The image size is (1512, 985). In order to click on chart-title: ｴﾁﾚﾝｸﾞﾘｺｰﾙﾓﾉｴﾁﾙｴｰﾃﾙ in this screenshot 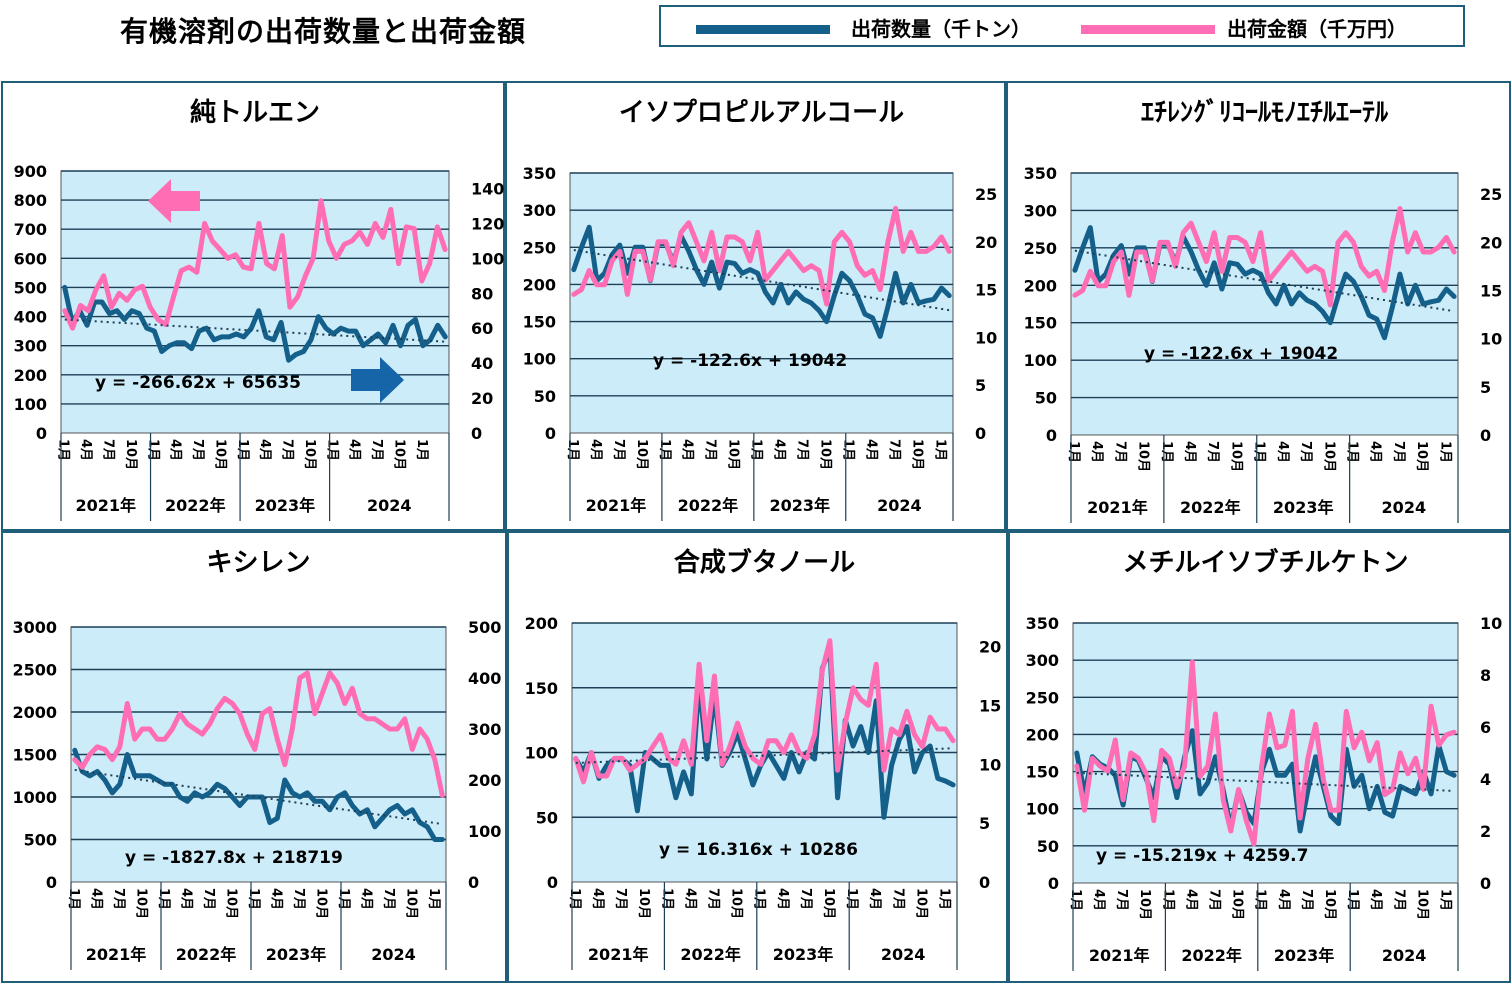, I will do `click(1265, 112)`.